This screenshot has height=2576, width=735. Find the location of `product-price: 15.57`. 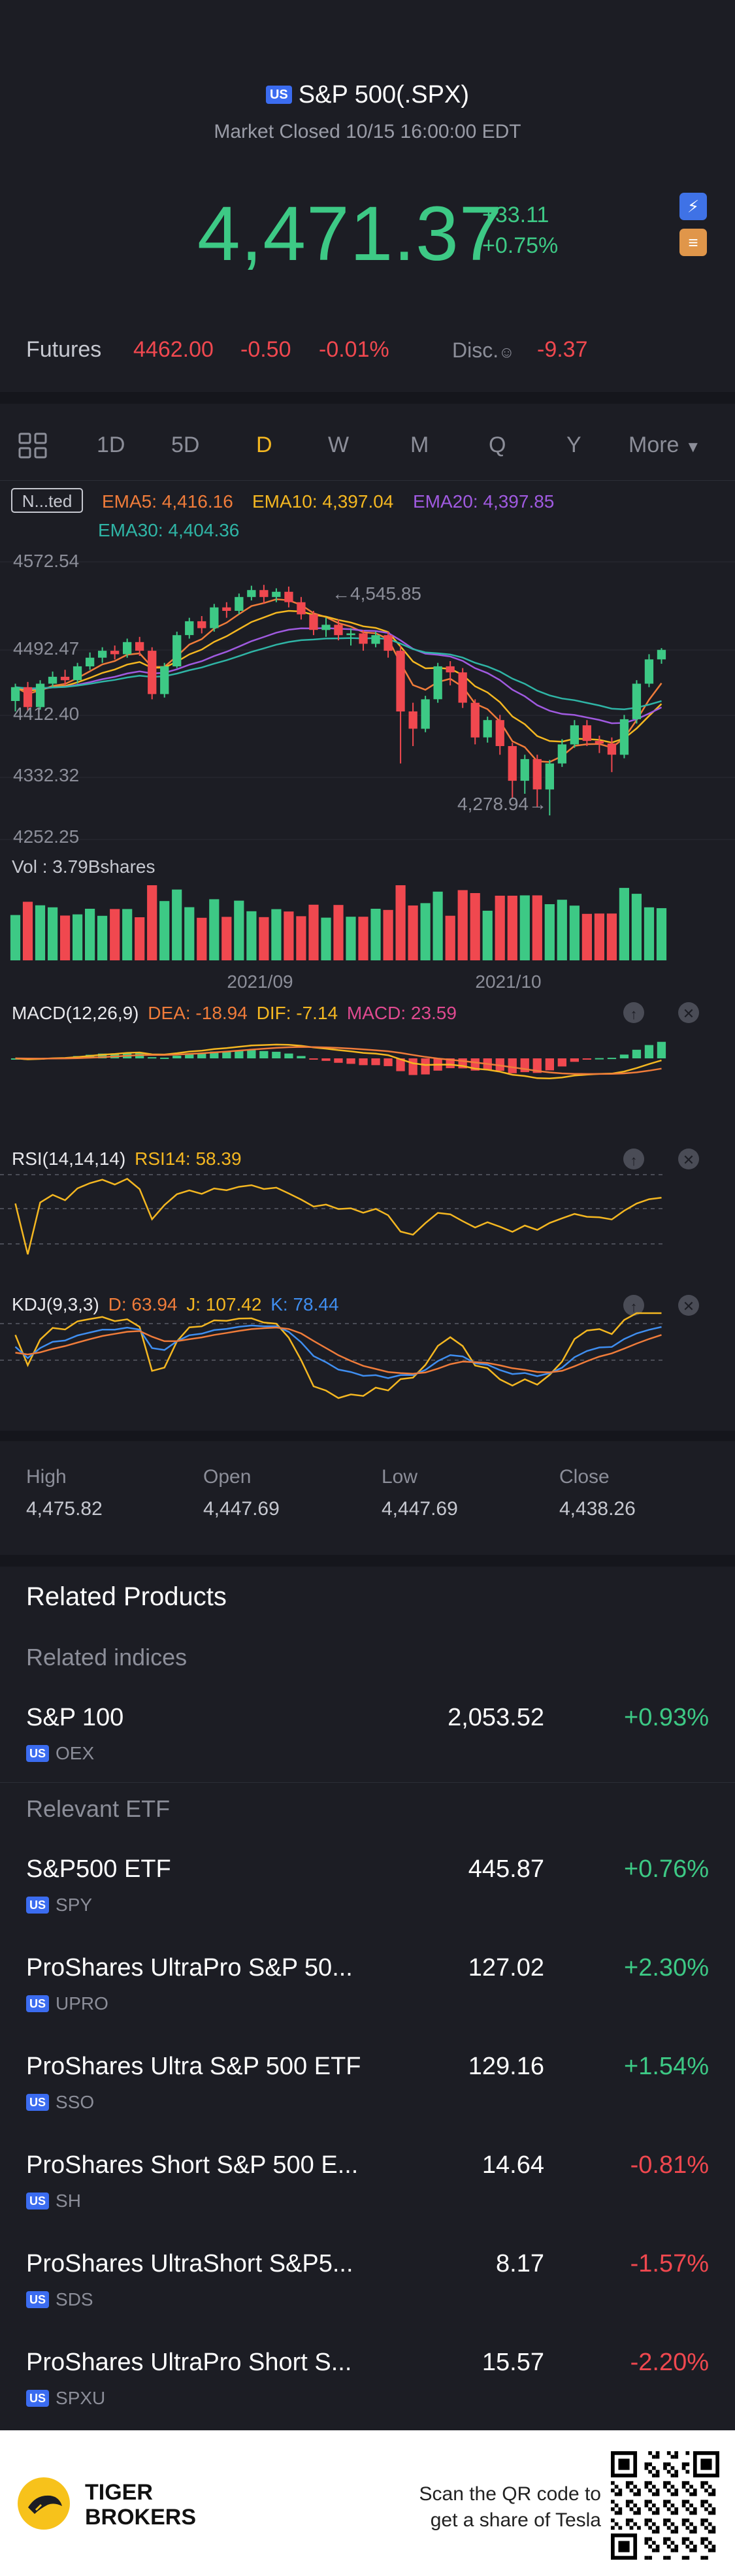

product-price: 15.57 is located at coordinates (513, 2362).